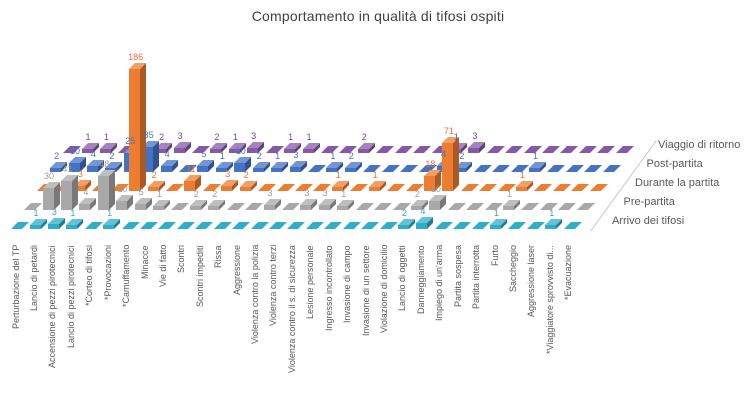 The image size is (756, 403). What do you see at coordinates (67, 169) in the screenshot?
I see `data-label: 41` at bounding box center [67, 169].